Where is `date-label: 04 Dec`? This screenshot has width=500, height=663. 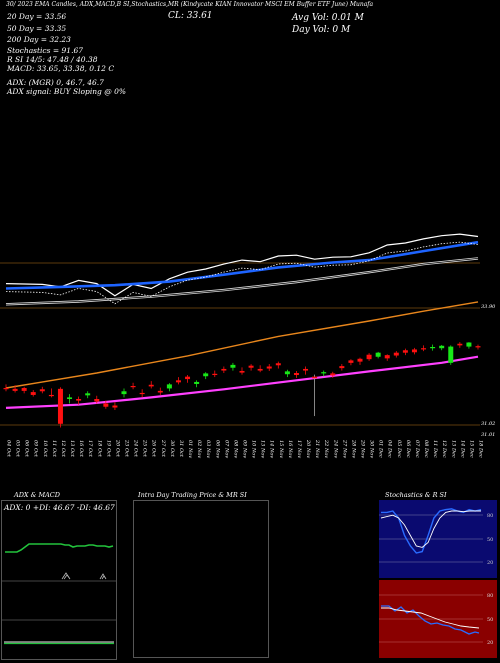
date-label: 04 Dec is located at coordinates (390, 449).